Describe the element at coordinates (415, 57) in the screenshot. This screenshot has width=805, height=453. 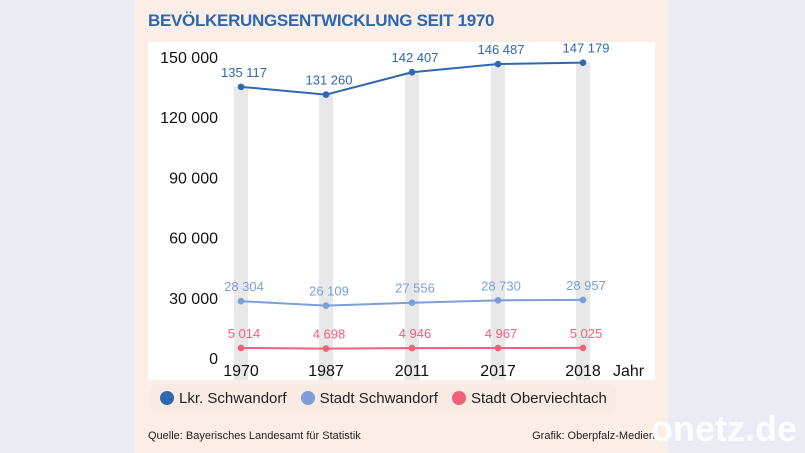
I see `data-label: 142 407` at that location.